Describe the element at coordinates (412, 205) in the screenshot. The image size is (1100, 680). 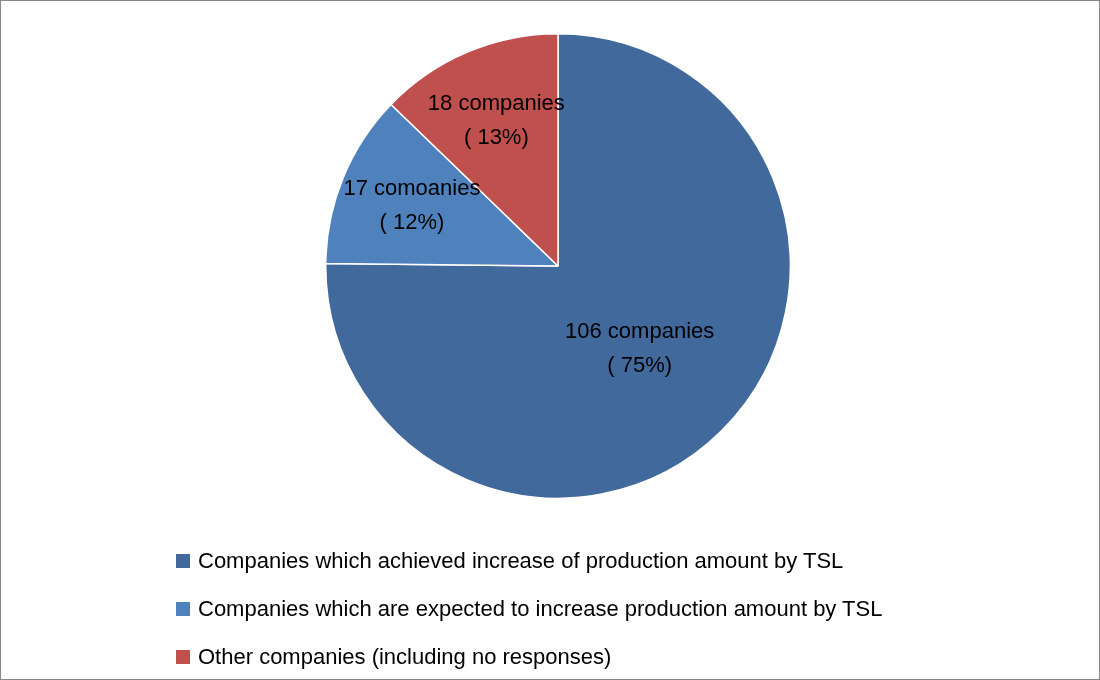
I see `data-label: 17 comoanies ( 12%)` at that location.